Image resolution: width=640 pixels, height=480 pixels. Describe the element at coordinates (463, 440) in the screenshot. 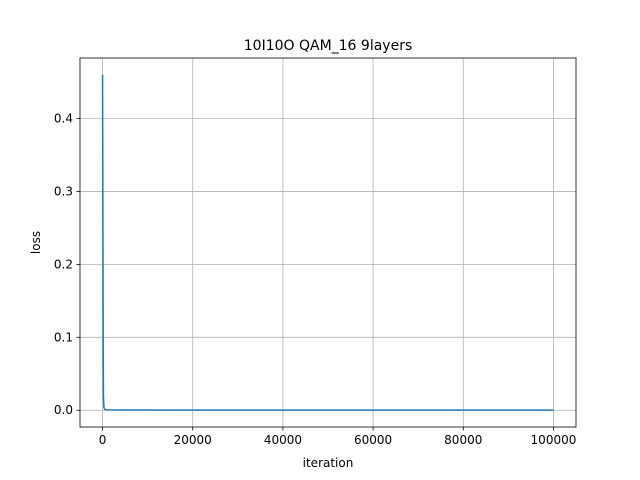

I see `x-tick-label: 80000` at that location.